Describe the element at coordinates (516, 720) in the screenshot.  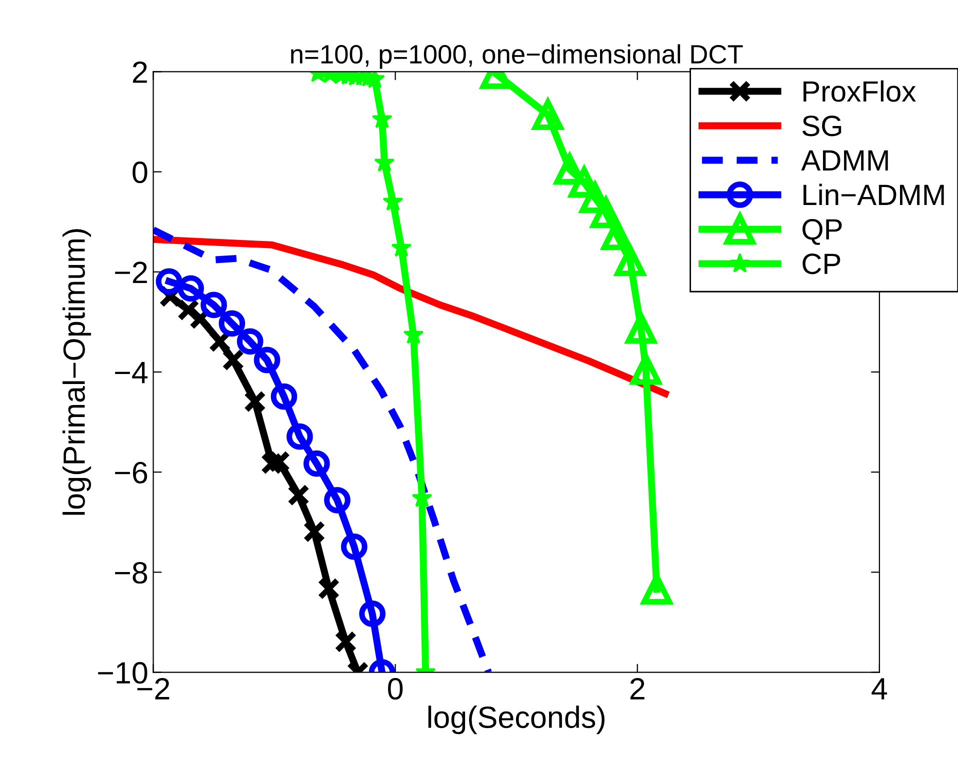
I see `x-axis-title: log(Seconds)` at that location.